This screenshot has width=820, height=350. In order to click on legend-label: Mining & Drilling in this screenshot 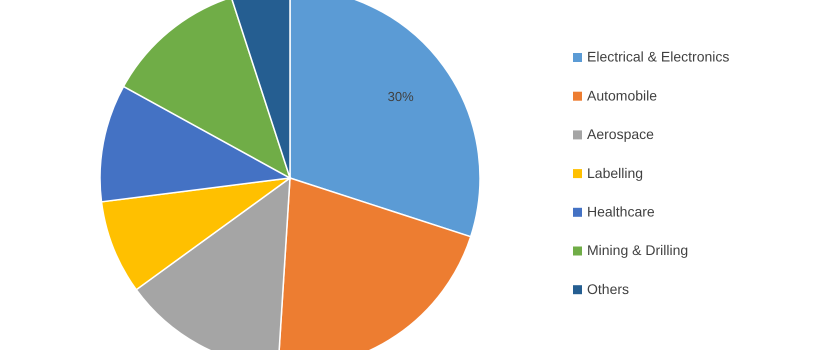, I will do `click(637, 250)`.